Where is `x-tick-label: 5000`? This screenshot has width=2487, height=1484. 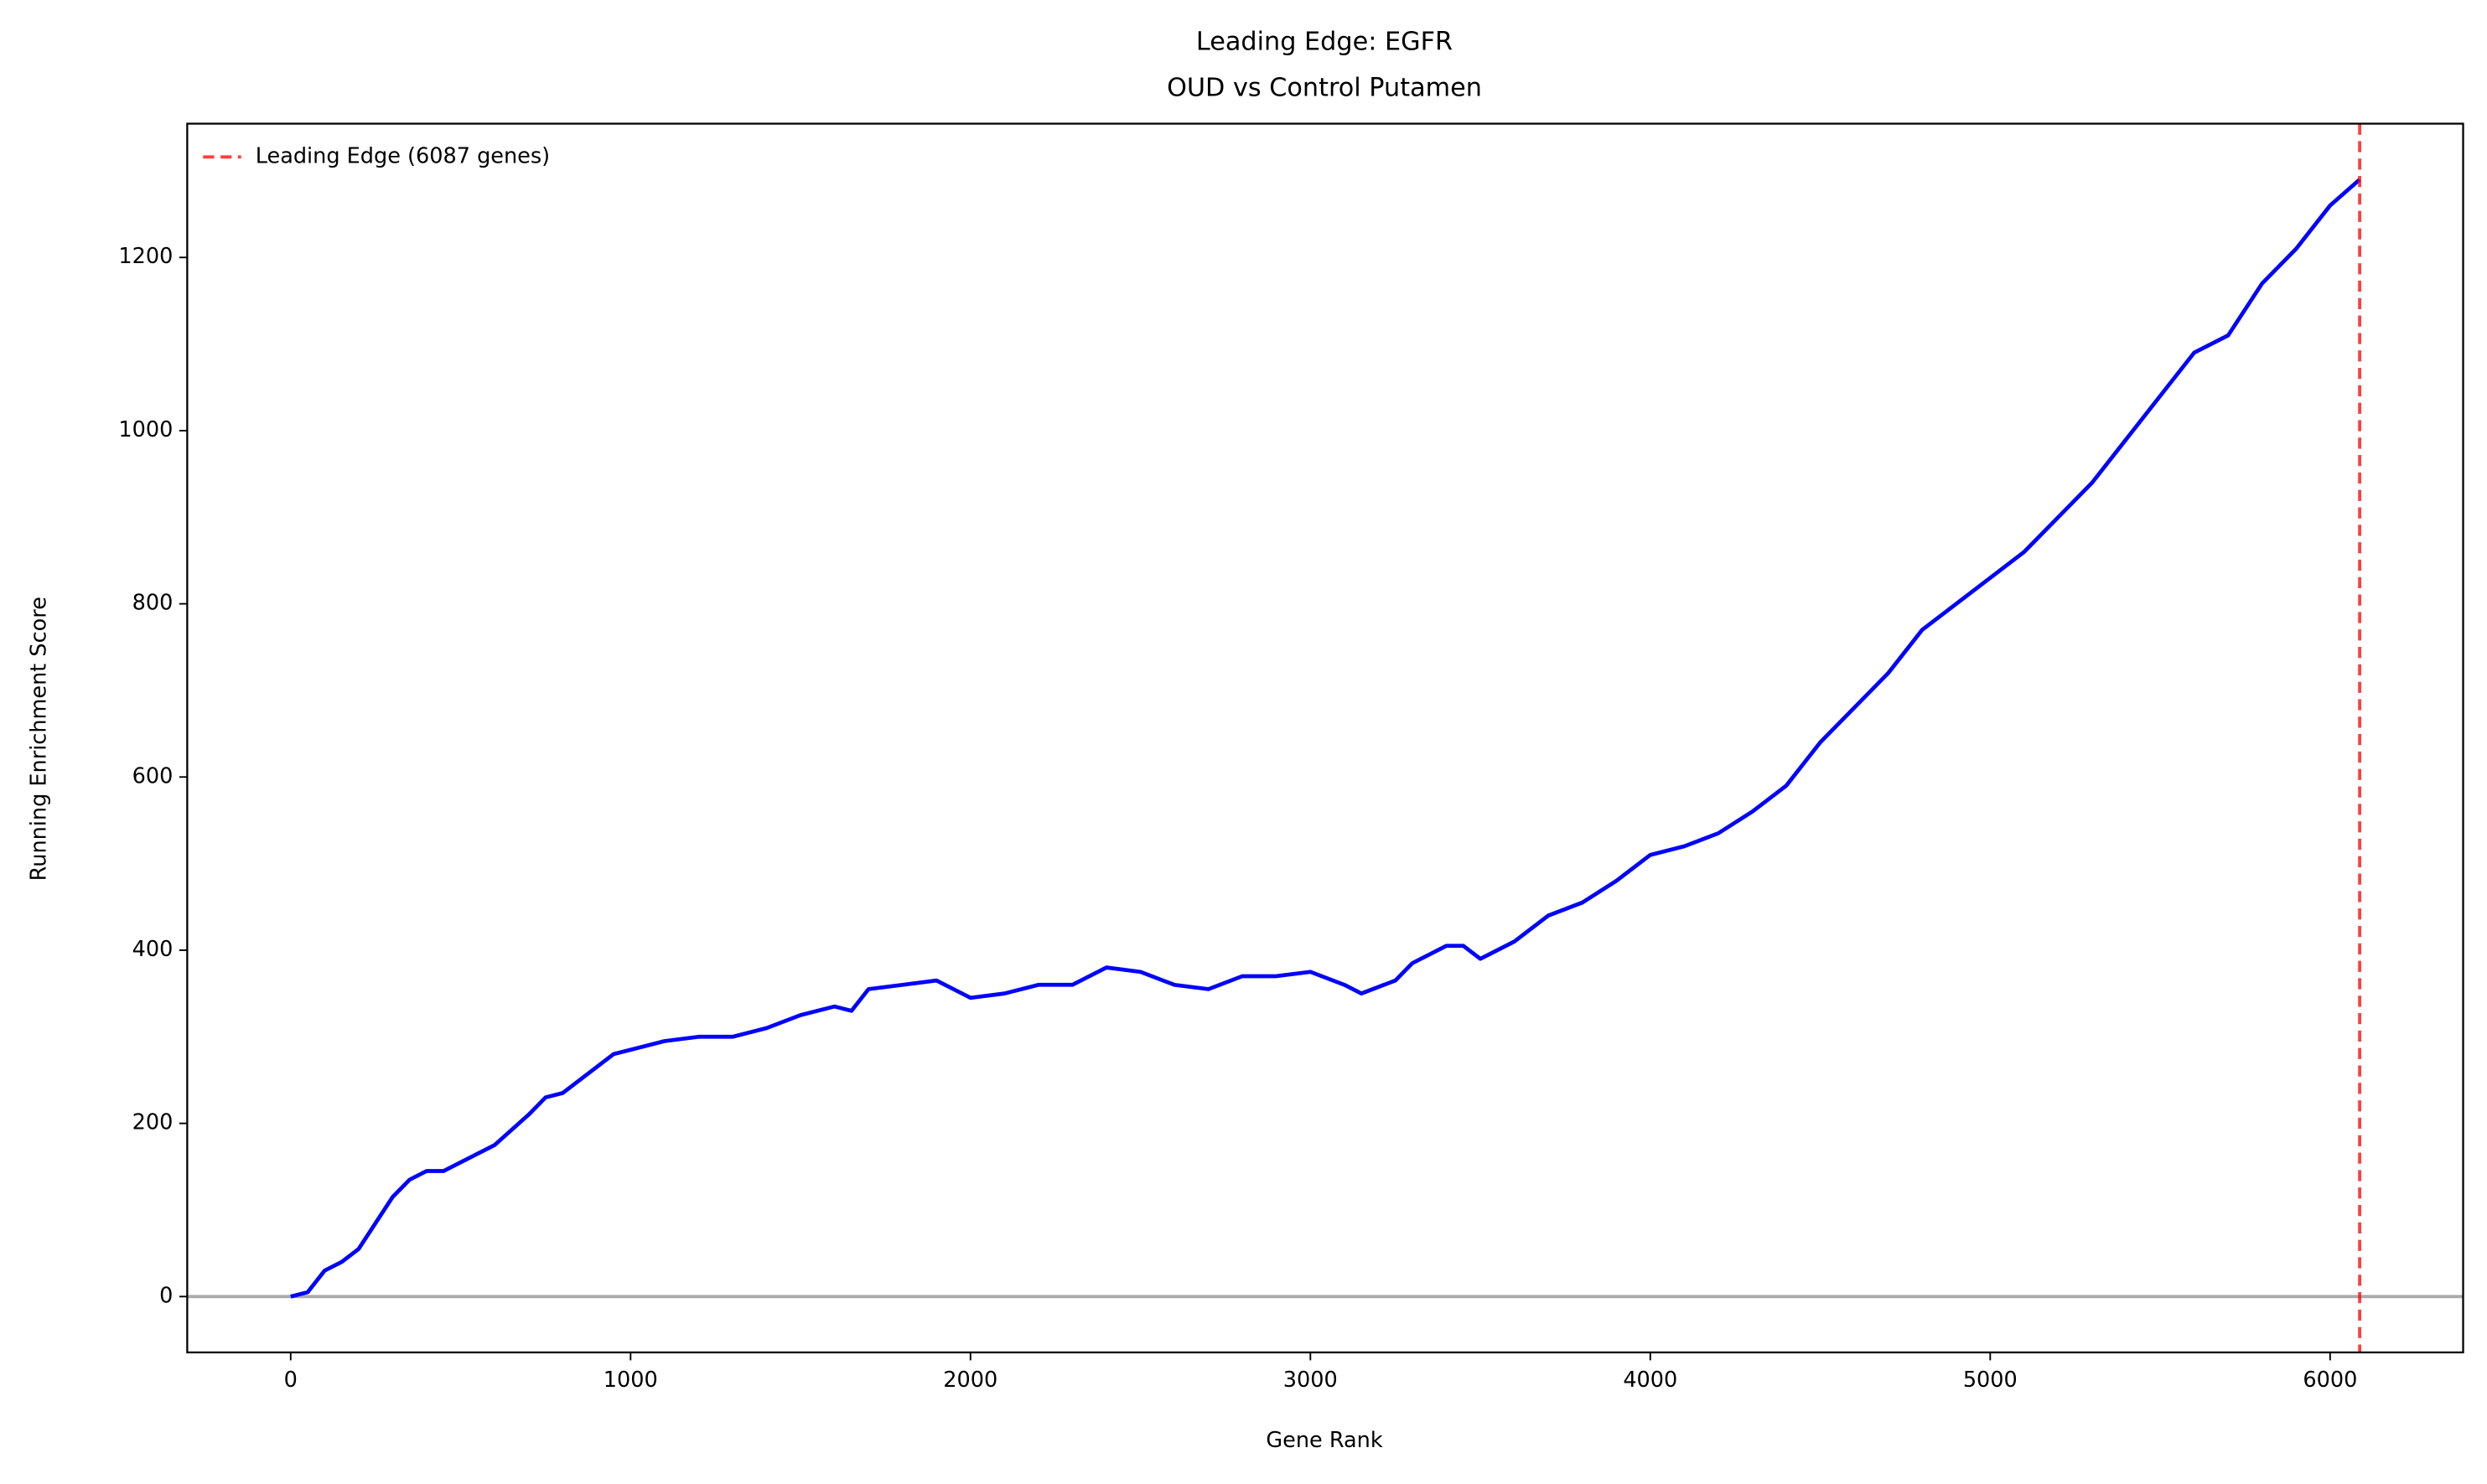 x-tick-label: 5000 is located at coordinates (1990, 1380).